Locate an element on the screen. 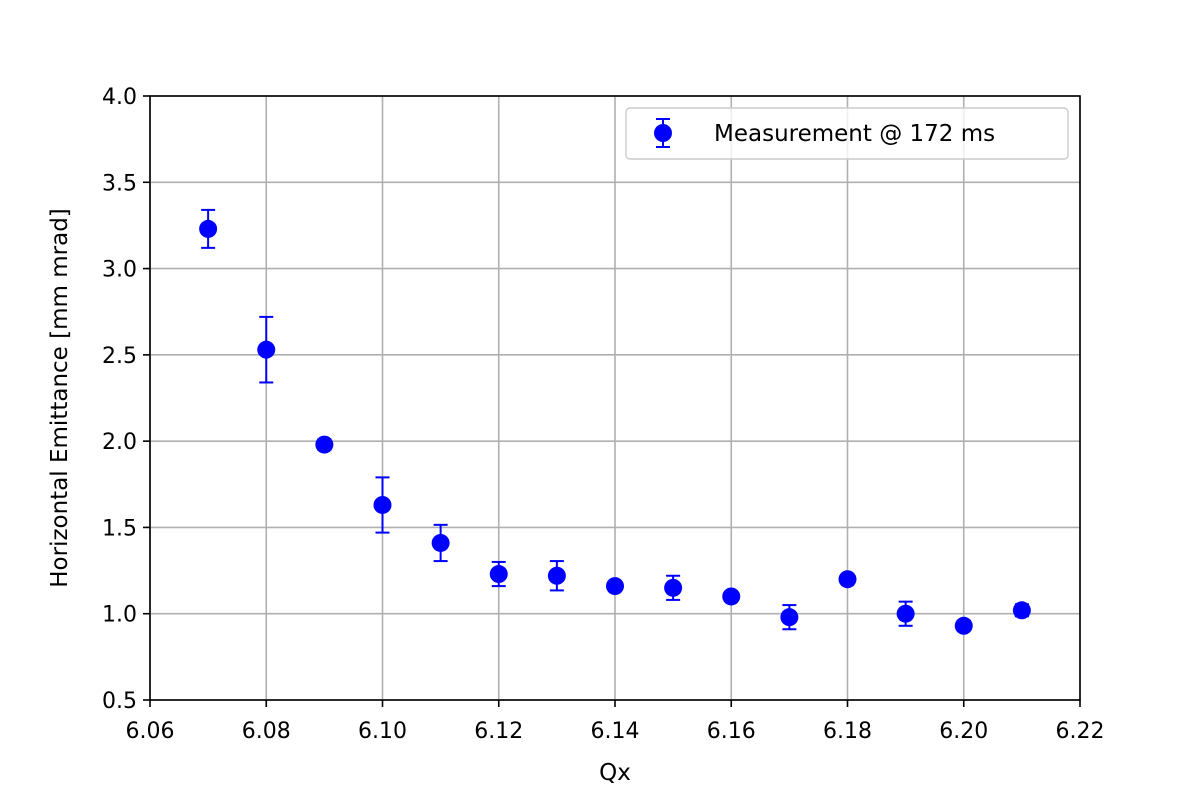 This screenshot has width=1200, height=800. y-tick-label: 2.0 is located at coordinates (119, 442).